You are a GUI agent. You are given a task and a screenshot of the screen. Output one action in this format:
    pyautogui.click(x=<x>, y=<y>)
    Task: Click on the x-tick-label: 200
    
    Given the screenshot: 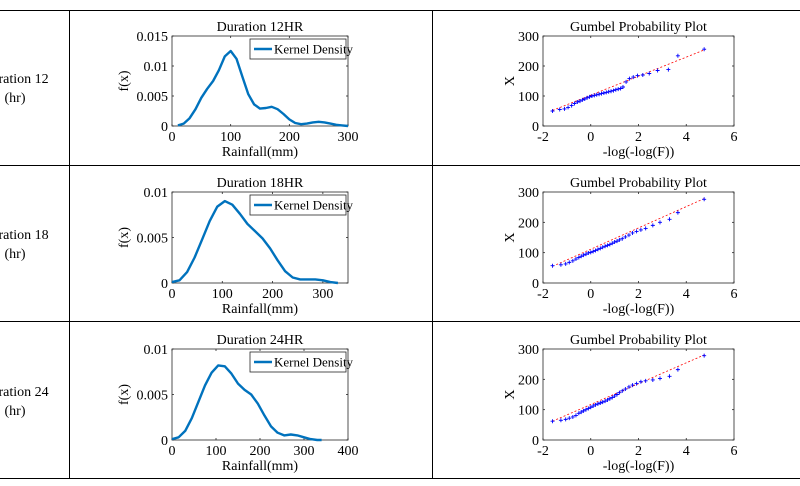 What is the action you would take?
    pyautogui.click(x=272, y=294)
    